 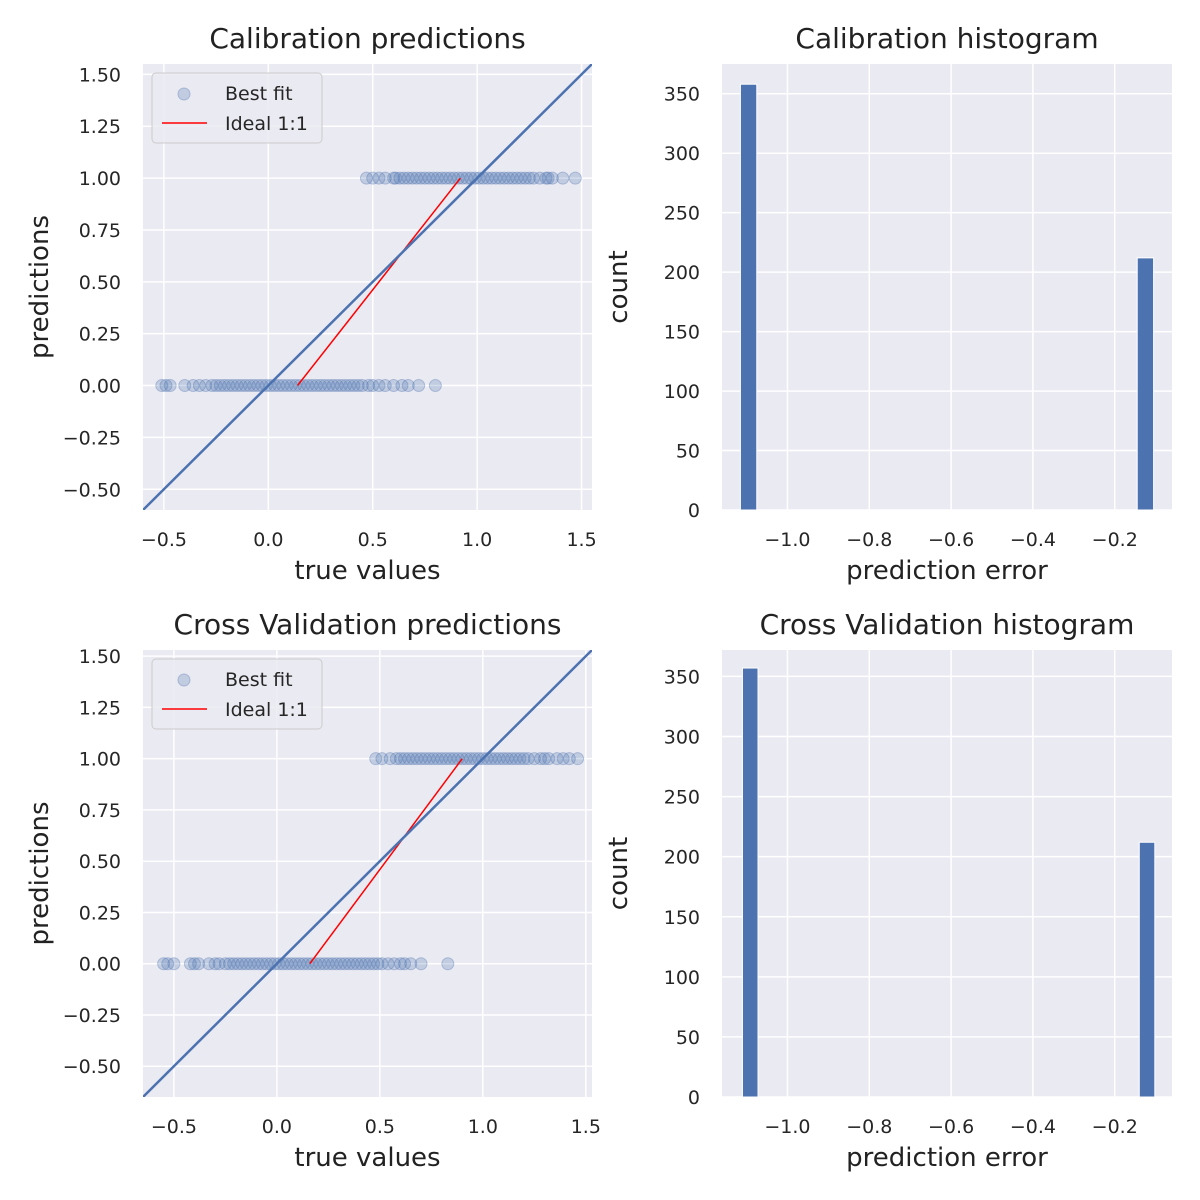 What do you see at coordinates (237, 694) in the screenshot?
I see `legend-box` at bounding box center [237, 694].